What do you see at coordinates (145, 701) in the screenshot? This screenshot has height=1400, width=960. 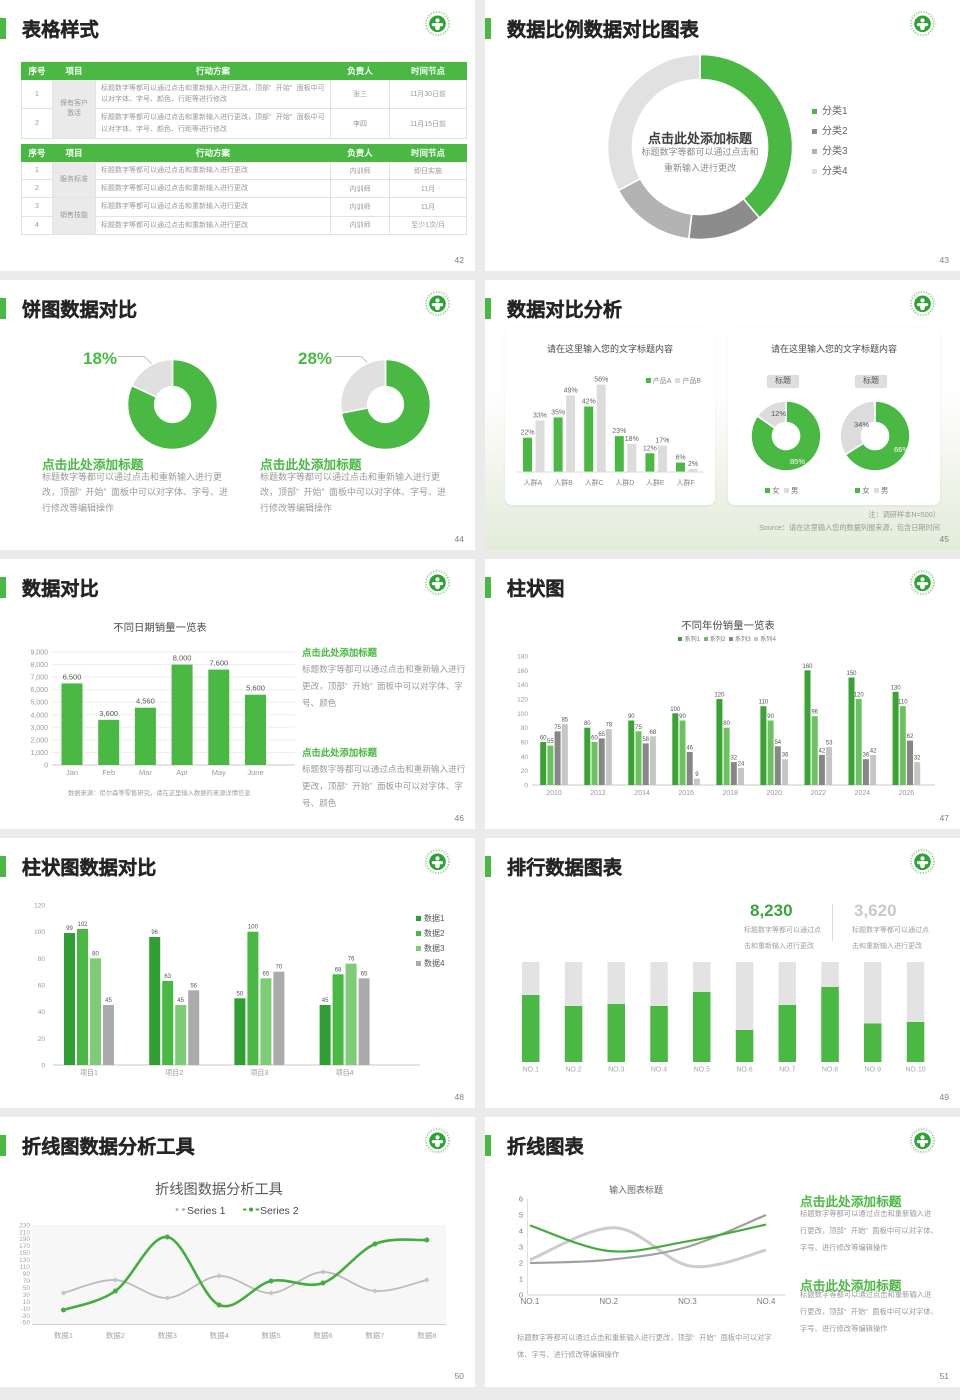 I see `svg-text: 4,560` at bounding box center [145, 701].